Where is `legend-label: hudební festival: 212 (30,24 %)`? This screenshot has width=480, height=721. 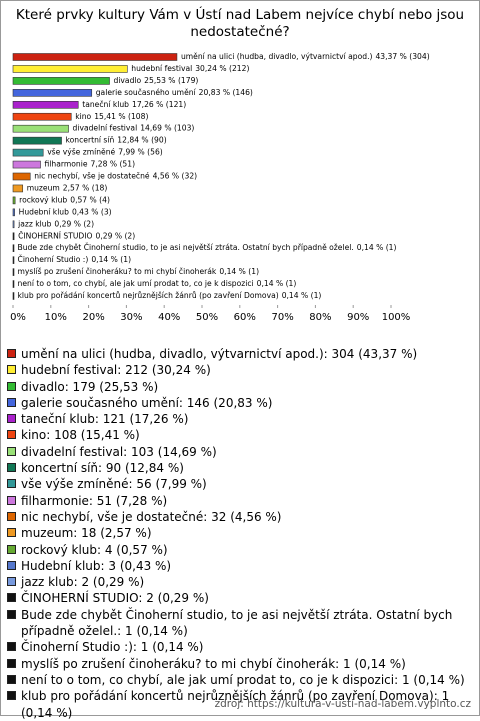
legend-label: hudební festival: 212 (30,24 %) is located at coordinates (116, 370).